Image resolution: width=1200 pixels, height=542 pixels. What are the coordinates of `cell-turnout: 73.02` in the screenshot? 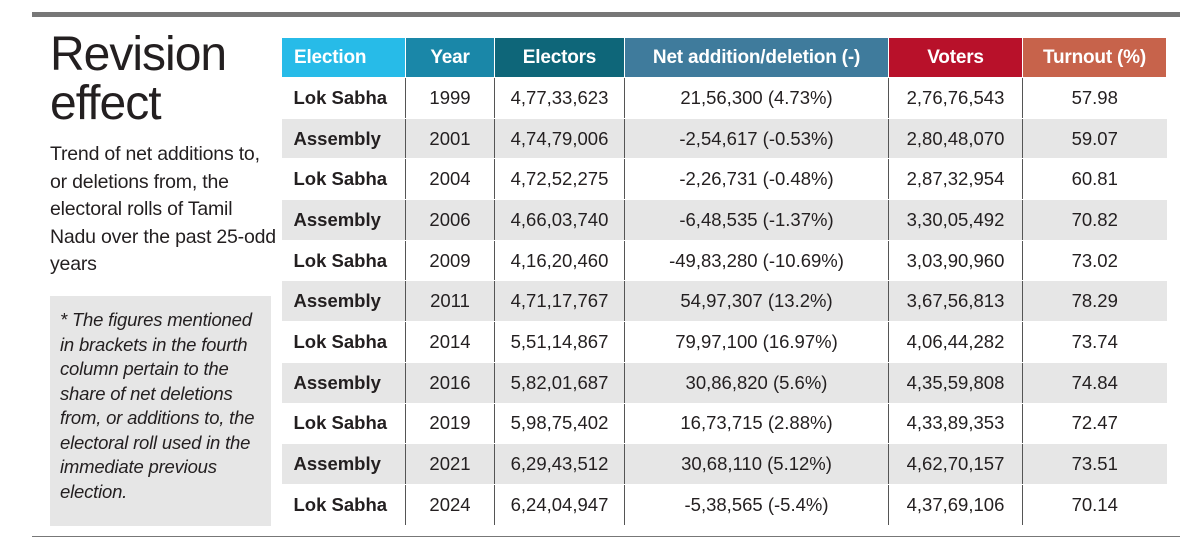 It's located at (1094, 261).